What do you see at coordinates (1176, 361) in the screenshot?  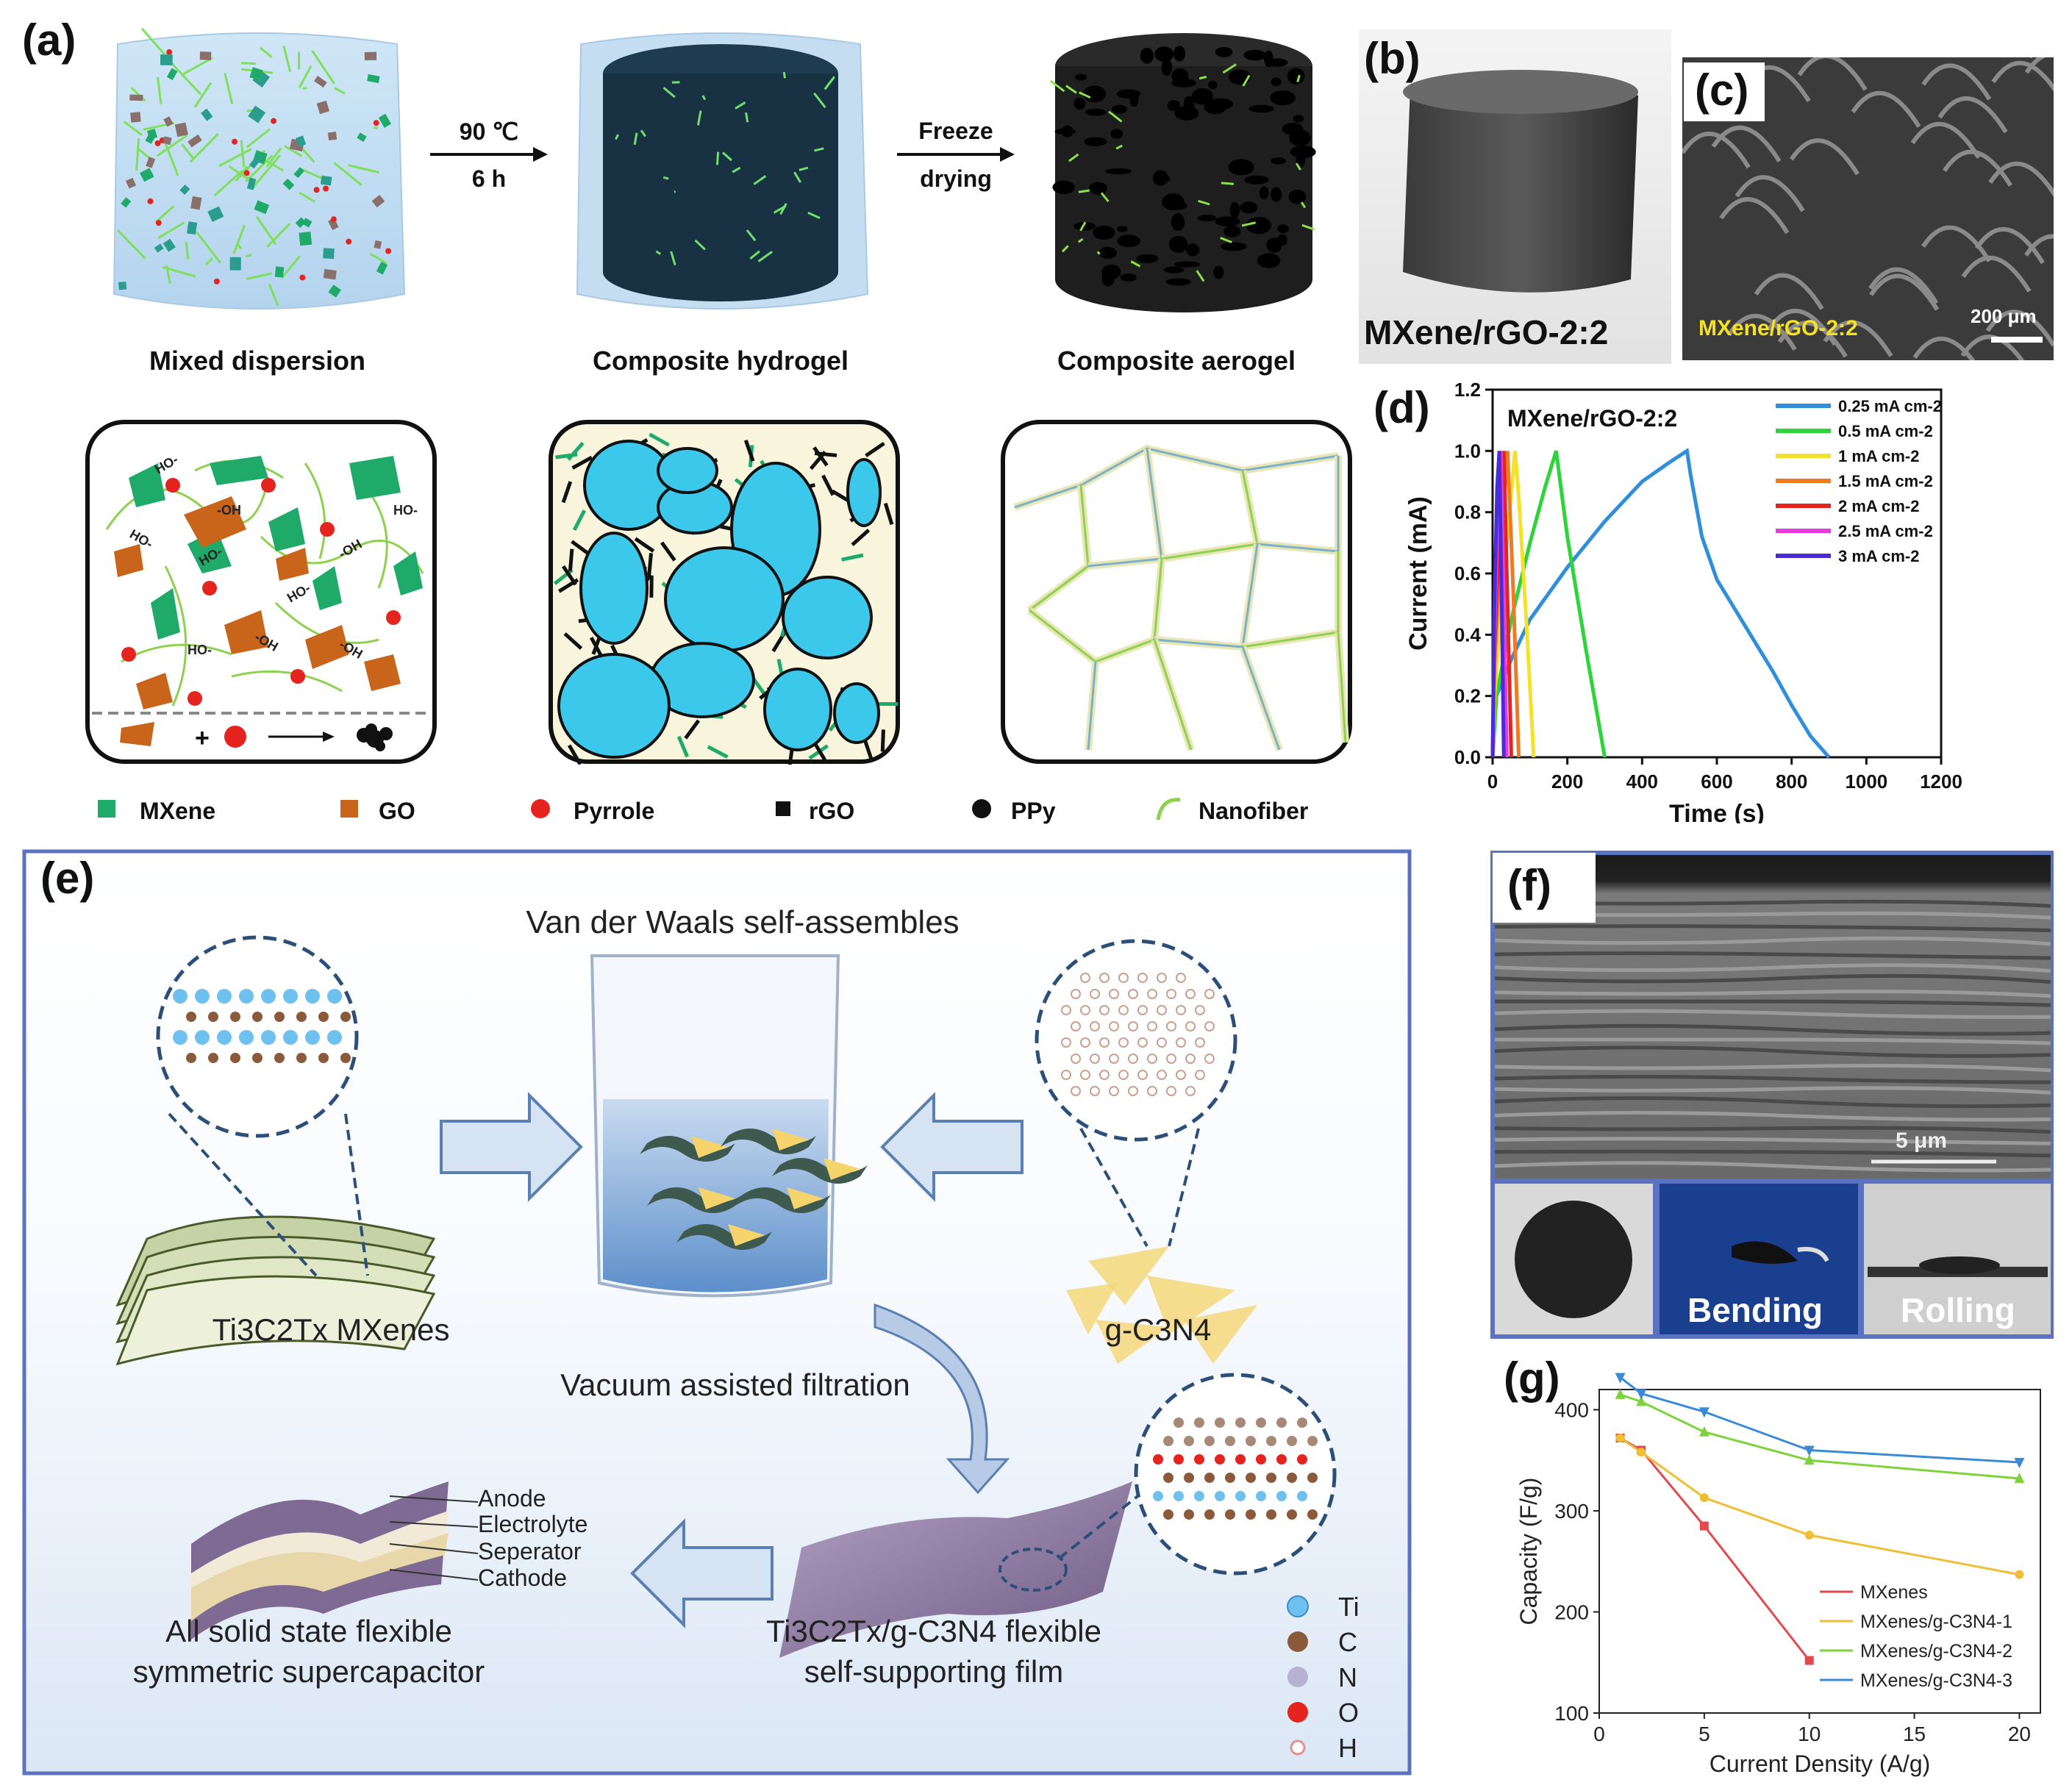 I see `stage-label-aerogel: Composite aerogel` at bounding box center [1176, 361].